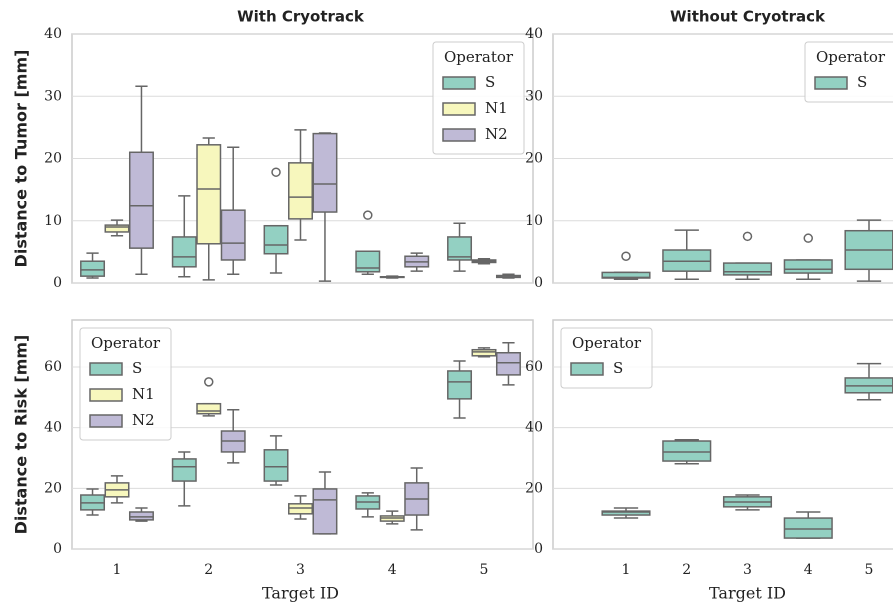 This screenshot has width=893, height=608. Describe the element at coordinates (534, 96) in the screenshot. I see `y-tick-label: 30` at that location.